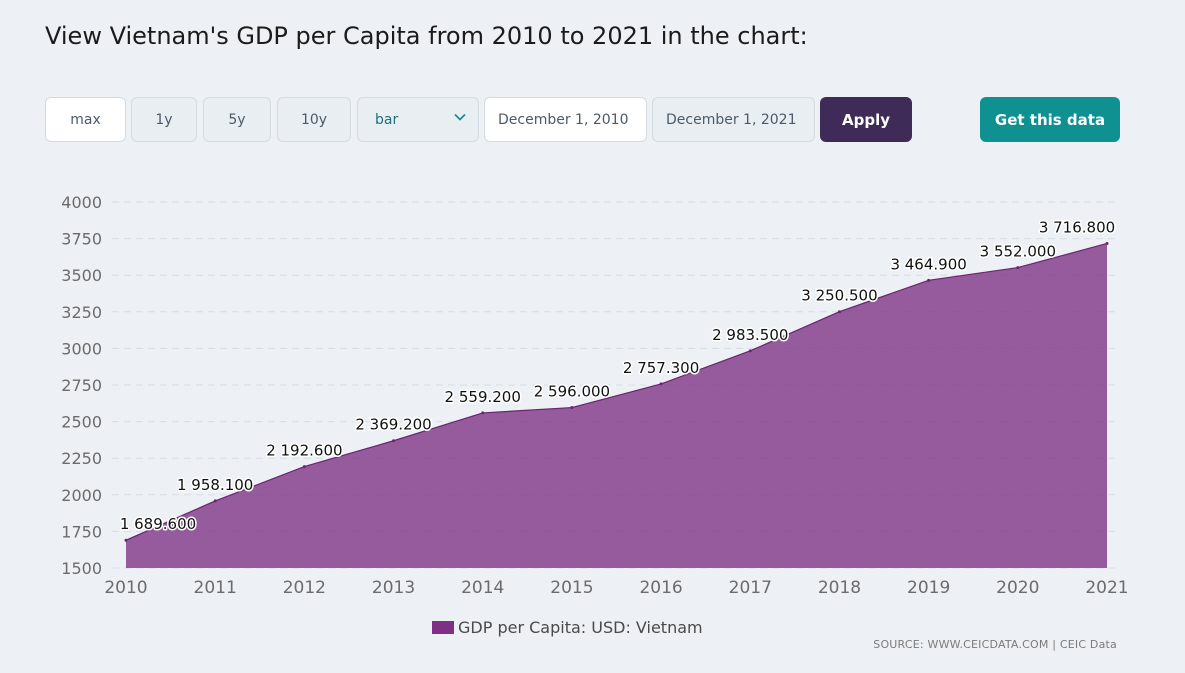  What do you see at coordinates (81, 348) in the screenshot?
I see `y-tick-label: 3000` at bounding box center [81, 348].